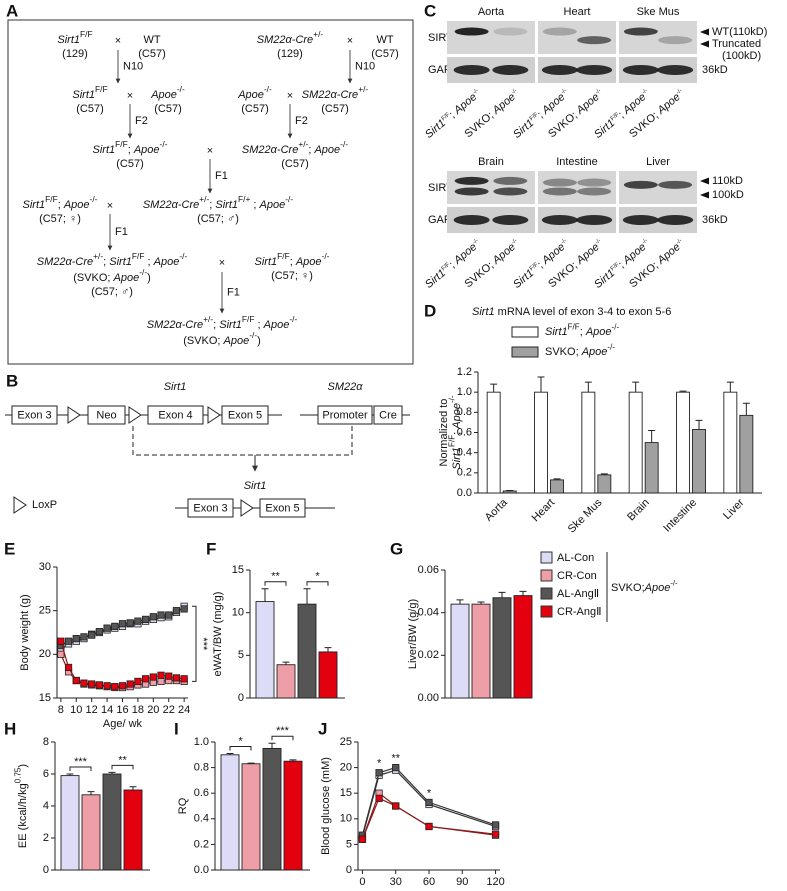  I want to click on y-tick-label: 25, so click(346, 742).